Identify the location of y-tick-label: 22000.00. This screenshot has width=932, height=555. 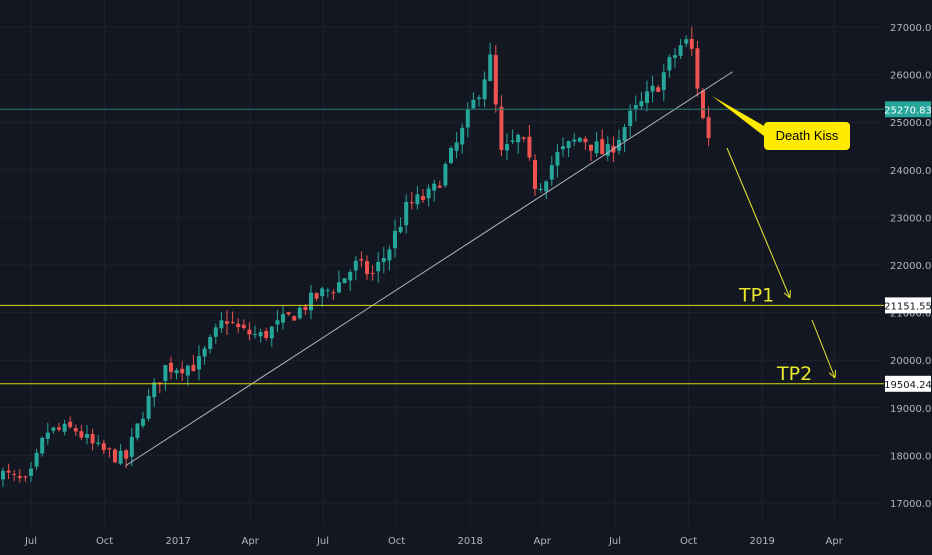
(911, 266).